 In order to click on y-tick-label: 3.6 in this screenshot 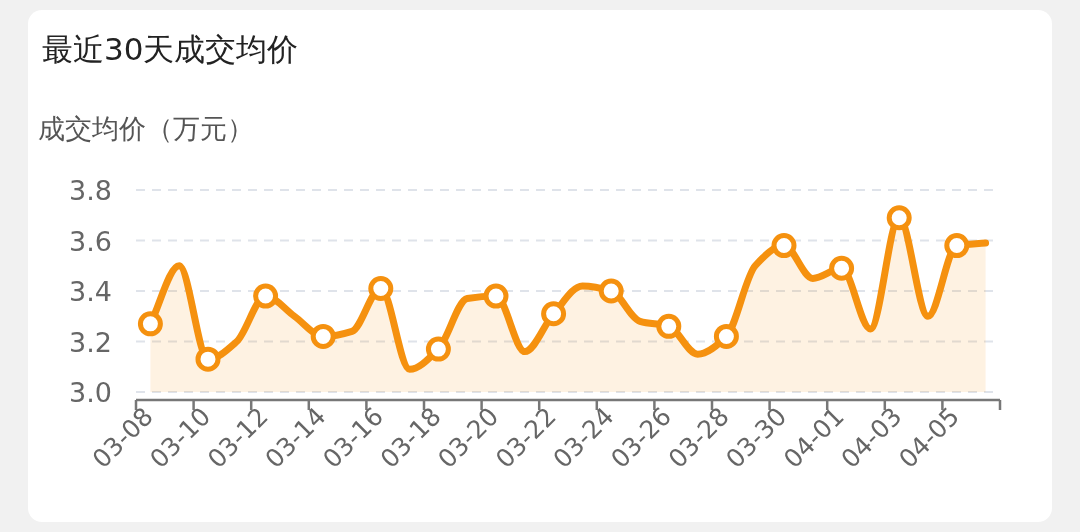, I will do `click(90, 241)`.